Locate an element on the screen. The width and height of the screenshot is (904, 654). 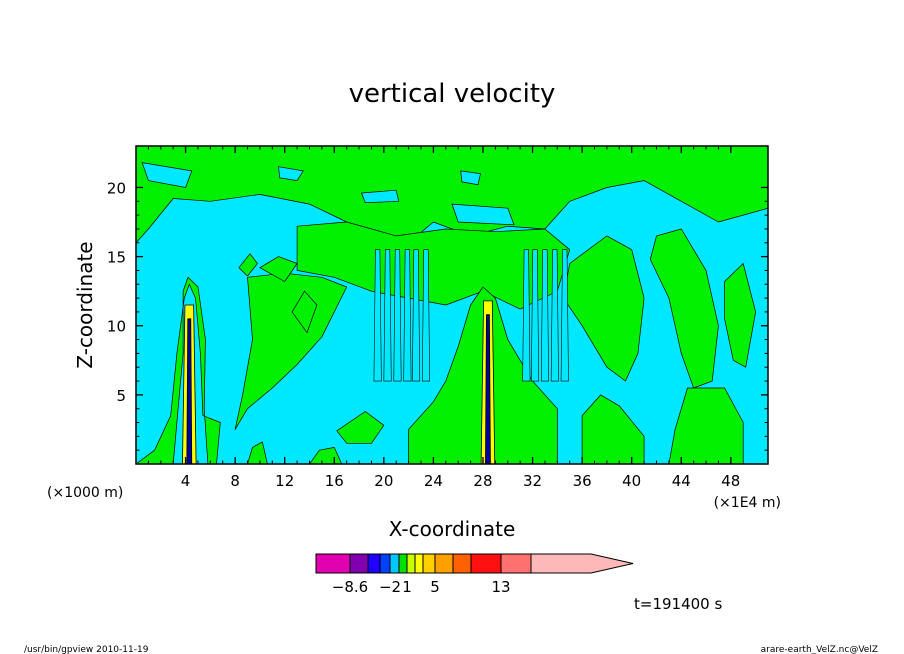
chart-title: vertical velocity is located at coordinates (452, 94).